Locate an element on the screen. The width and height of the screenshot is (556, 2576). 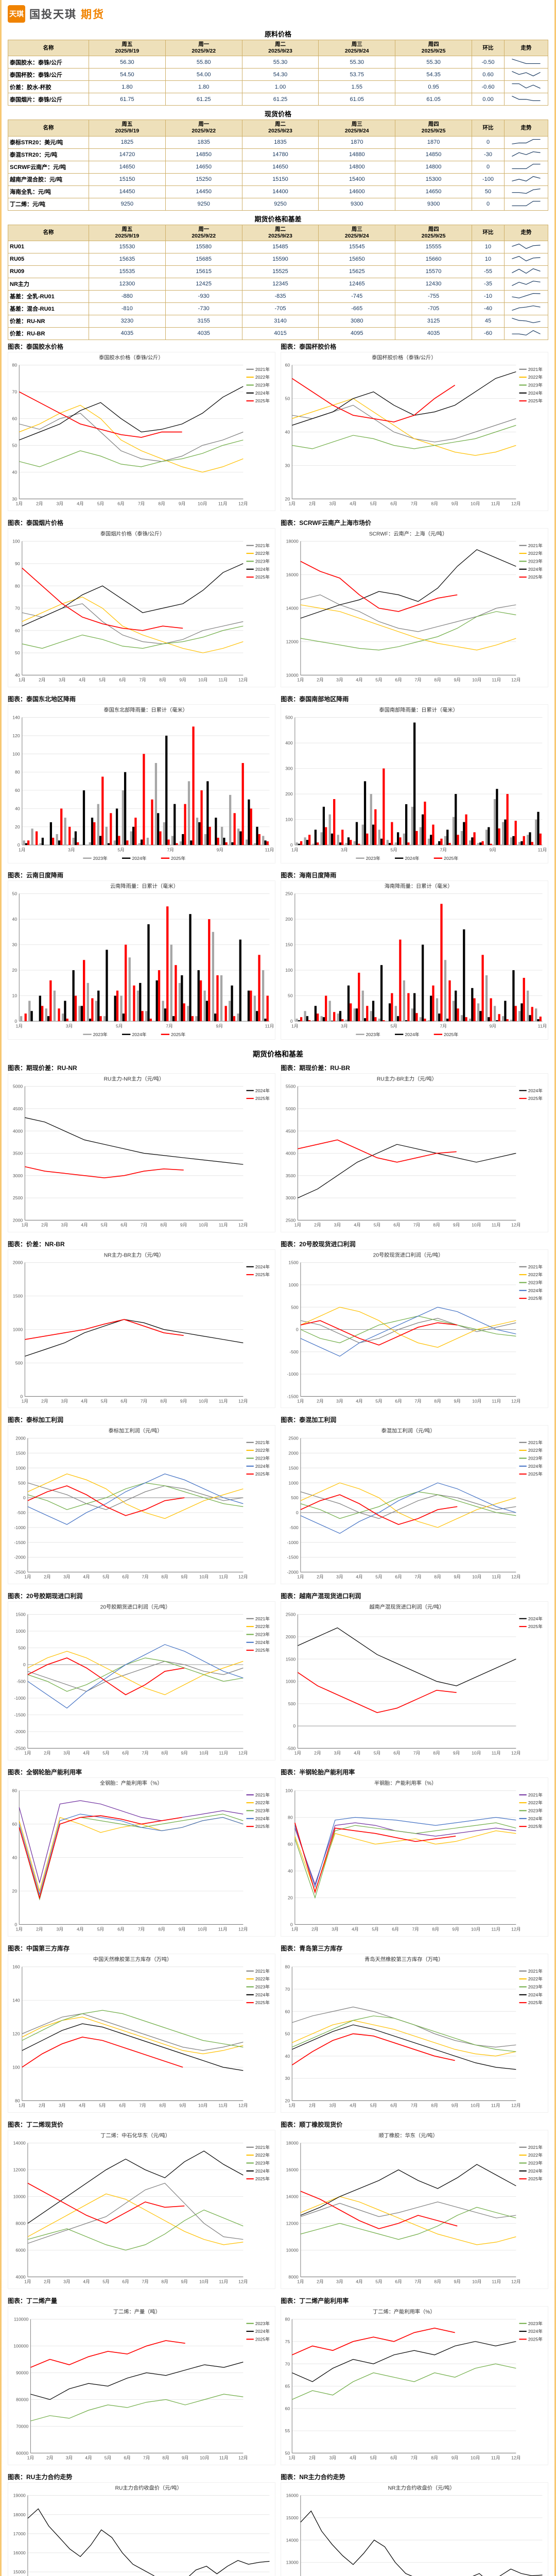
svg-text: -2000 is located at coordinates (20, 1731).